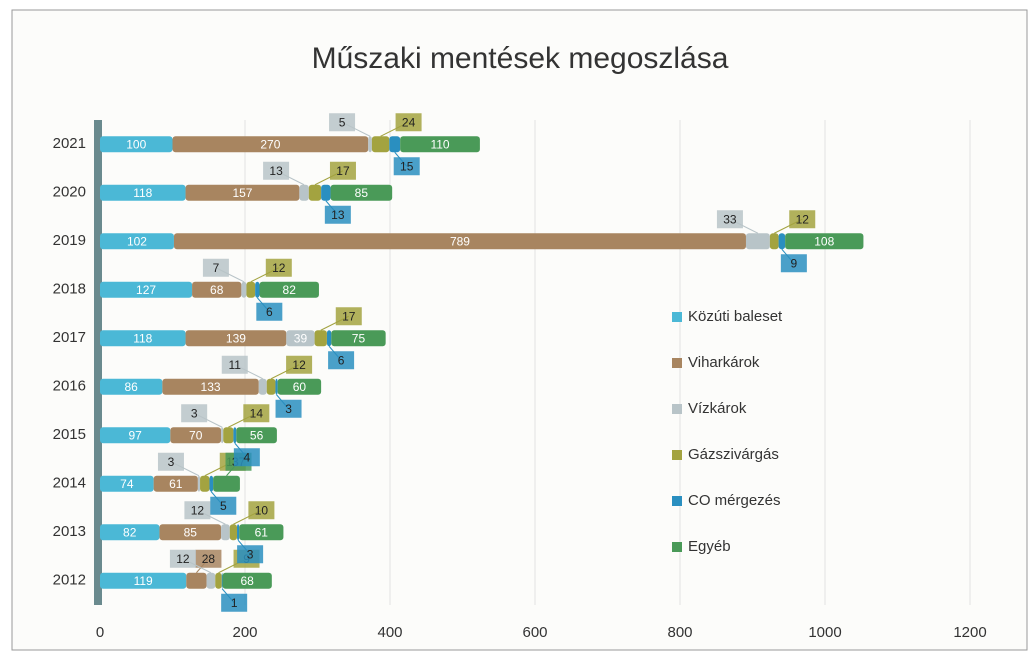 This screenshot has width=1035, height=659. What do you see at coordinates (534, 632) in the screenshot?
I see `x-tick-label: 600` at bounding box center [534, 632].